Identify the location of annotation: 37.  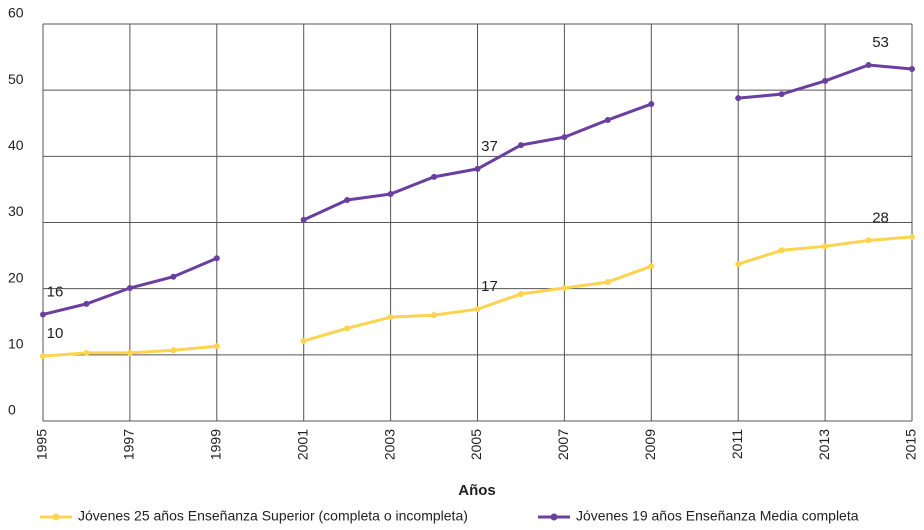
(489, 146).